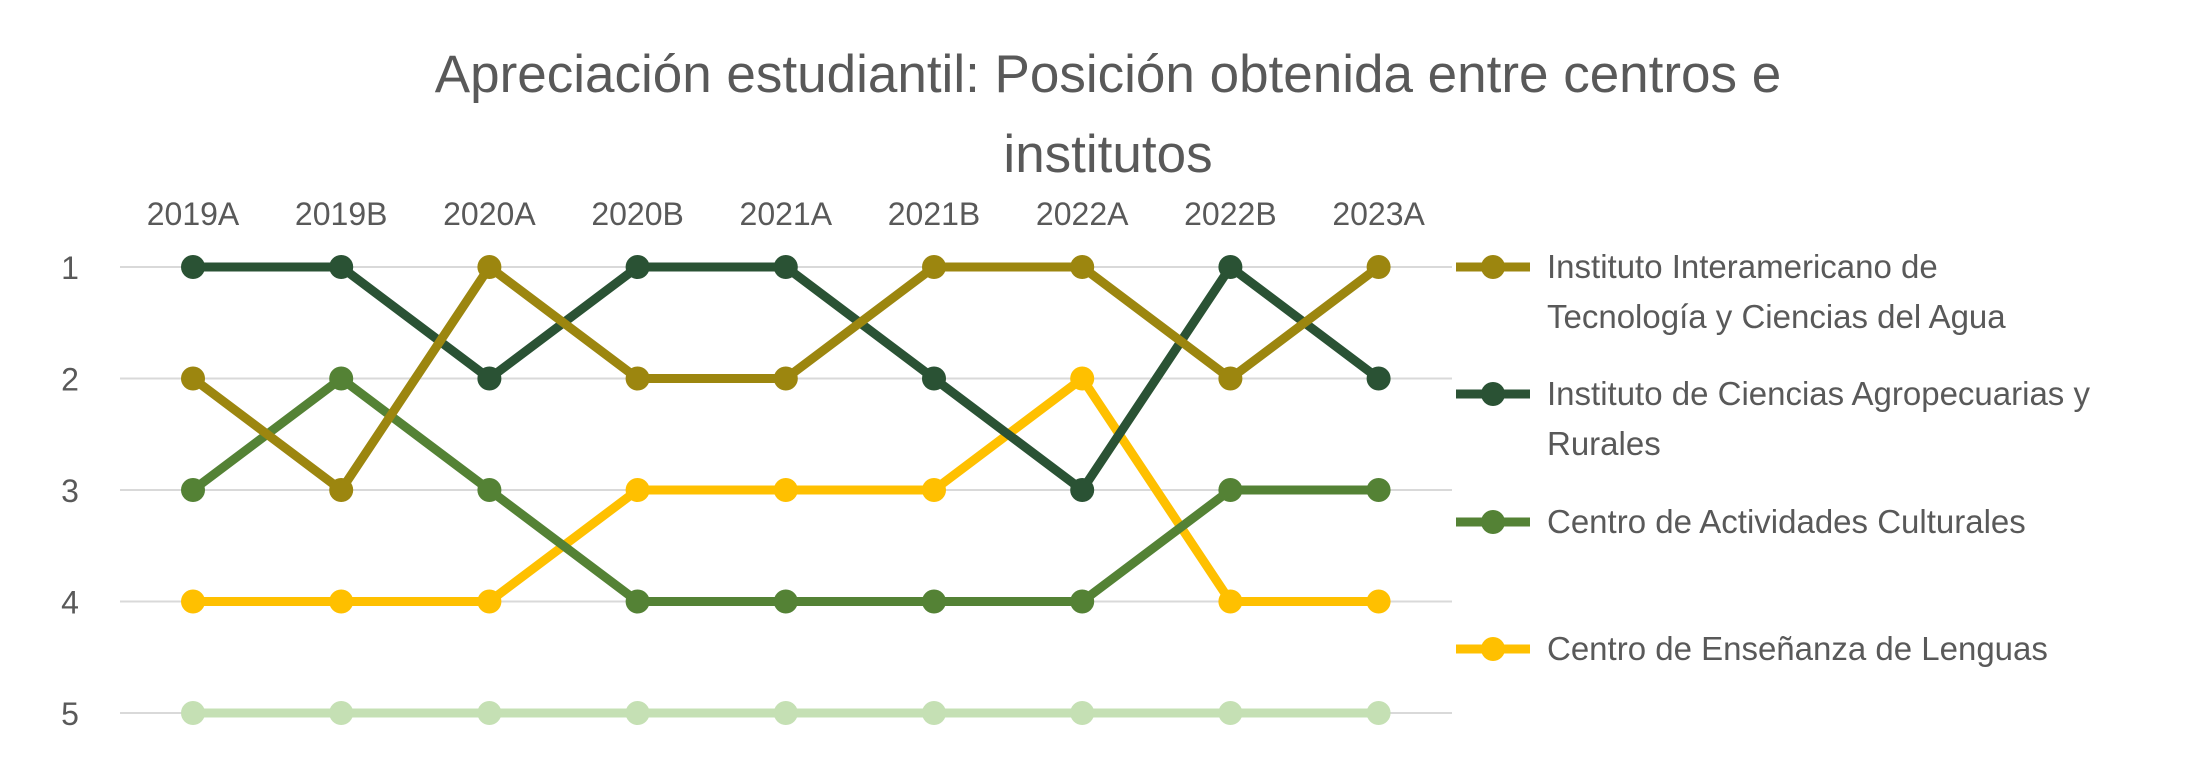 This screenshot has width=2205, height=772. What do you see at coordinates (1786, 521) in the screenshot?
I see `legend-label: Centro de Actividades Culturales` at bounding box center [1786, 521].